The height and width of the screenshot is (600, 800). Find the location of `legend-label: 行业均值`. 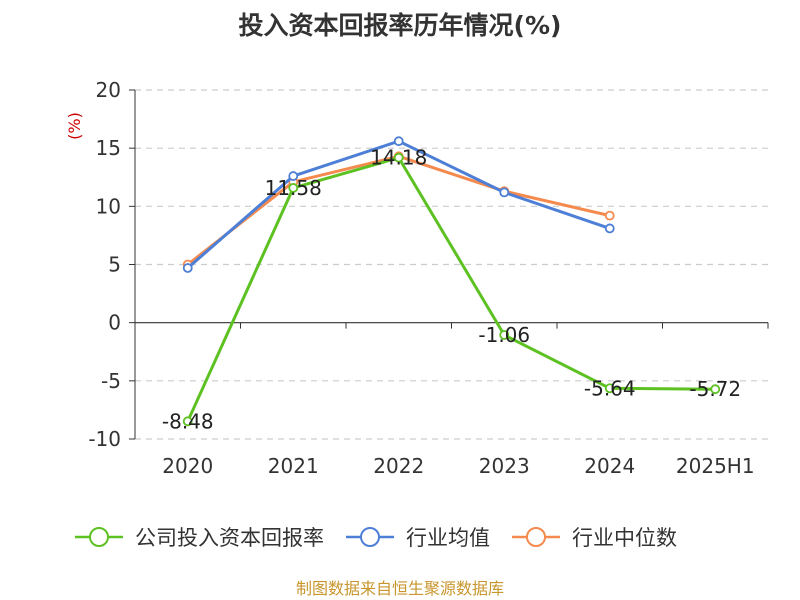

legend-label: 行业均值 is located at coordinates (448, 538).